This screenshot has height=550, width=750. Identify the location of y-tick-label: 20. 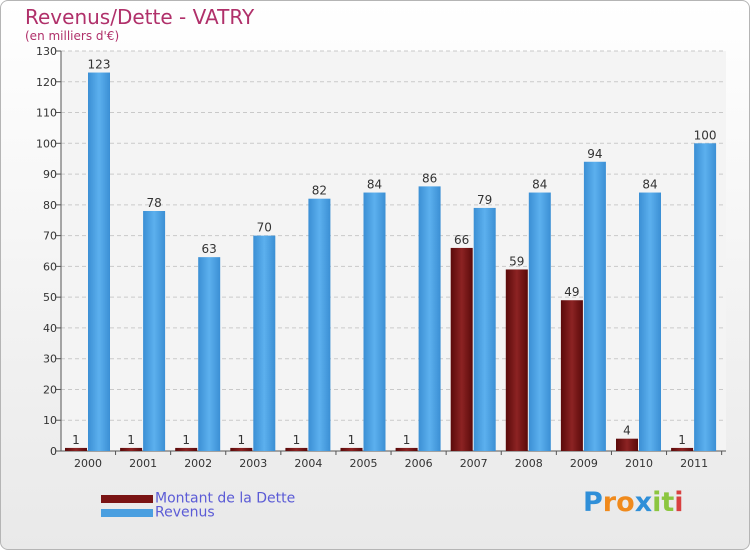
(50, 389).